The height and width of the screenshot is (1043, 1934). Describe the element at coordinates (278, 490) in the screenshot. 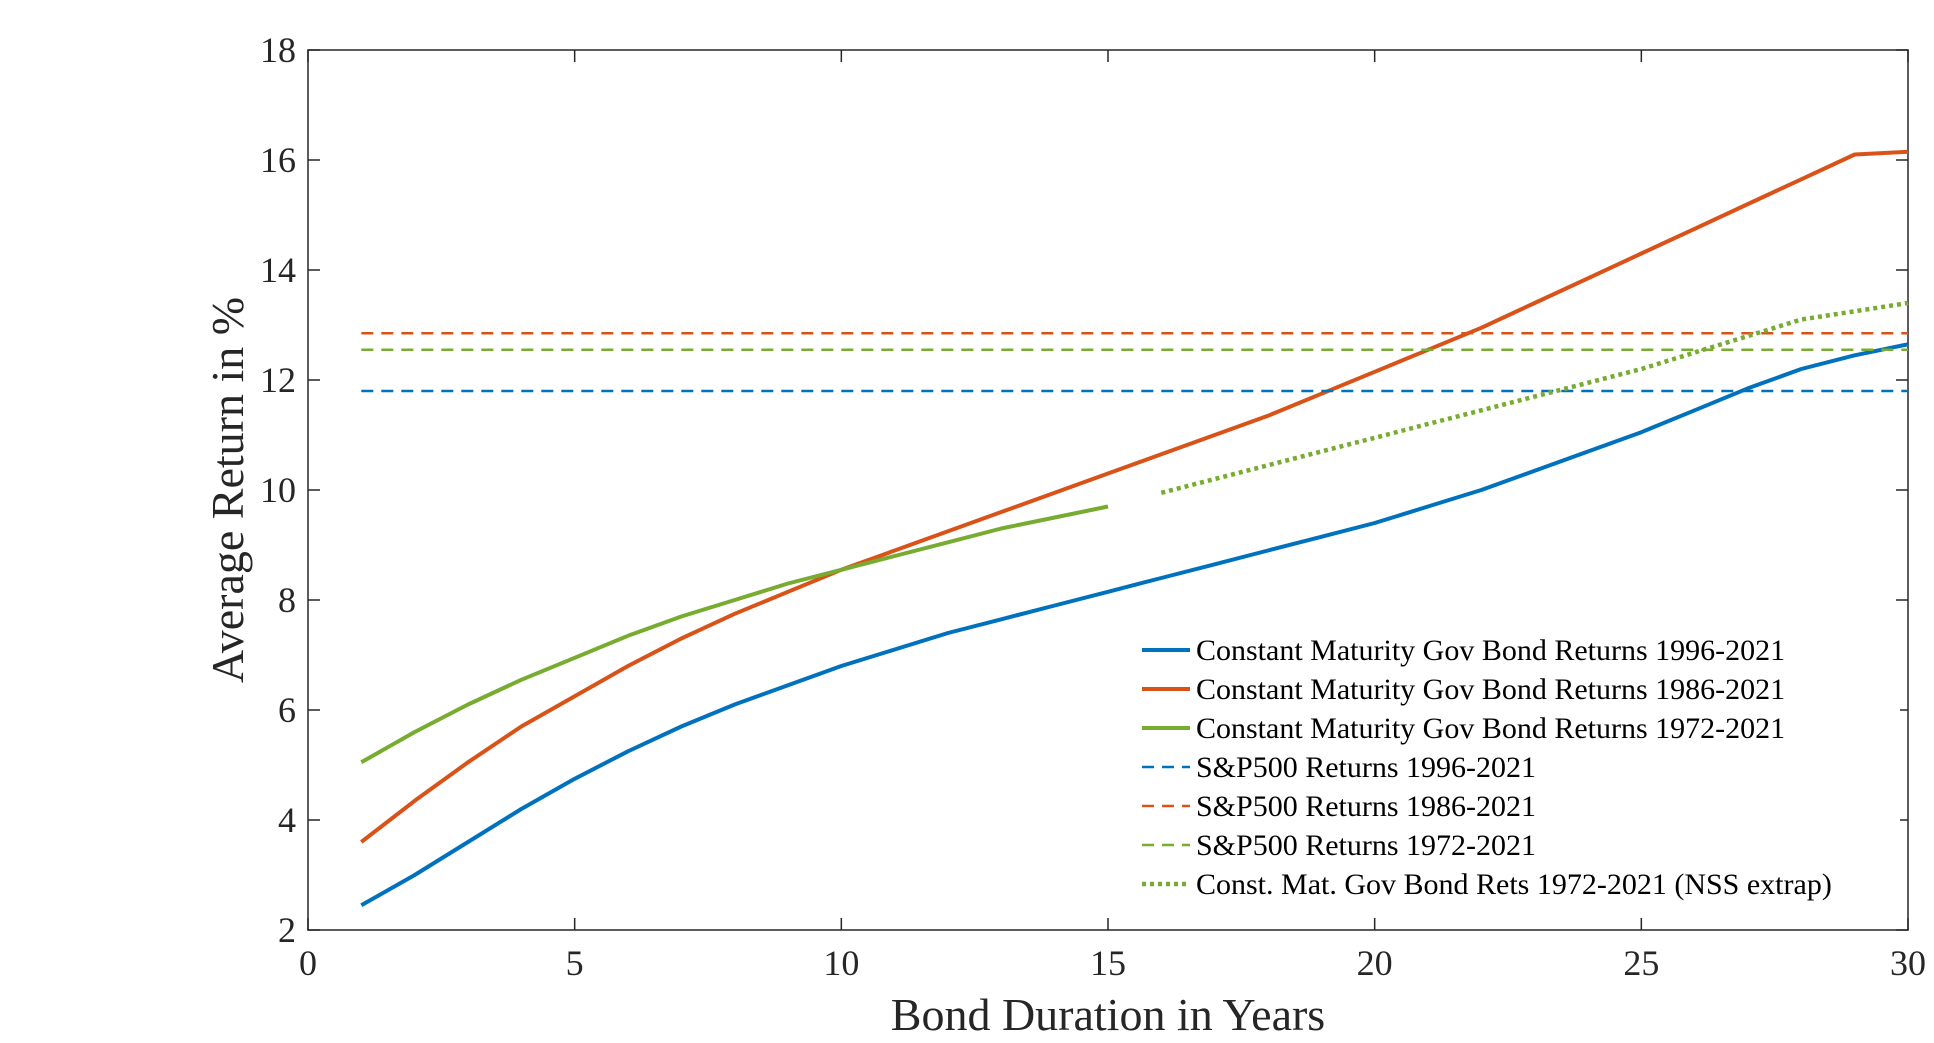

I see `y-tick-label: 10` at that location.